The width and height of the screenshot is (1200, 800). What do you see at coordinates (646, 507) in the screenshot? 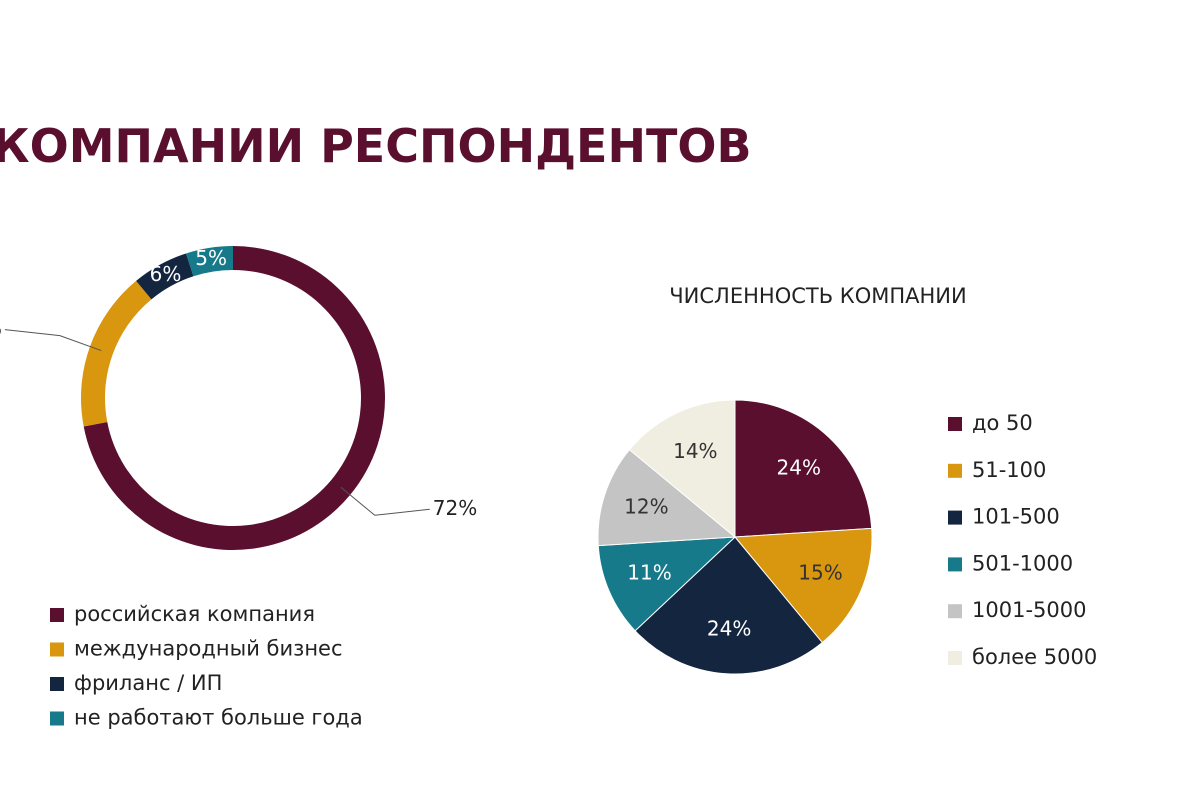
I see `data-label: 12%` at bounding box center [646, 507].